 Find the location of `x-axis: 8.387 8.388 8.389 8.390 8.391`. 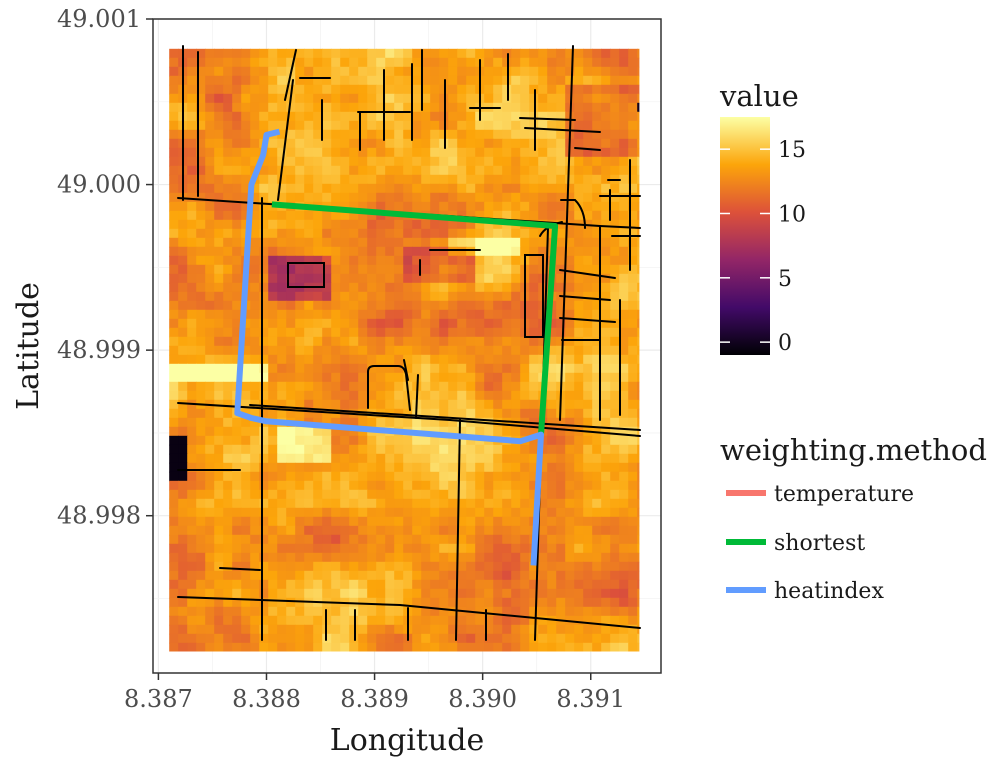

x-axis: 8.387 8.388 8.389 8.390 8.391 is located at coordinates (374, 693).